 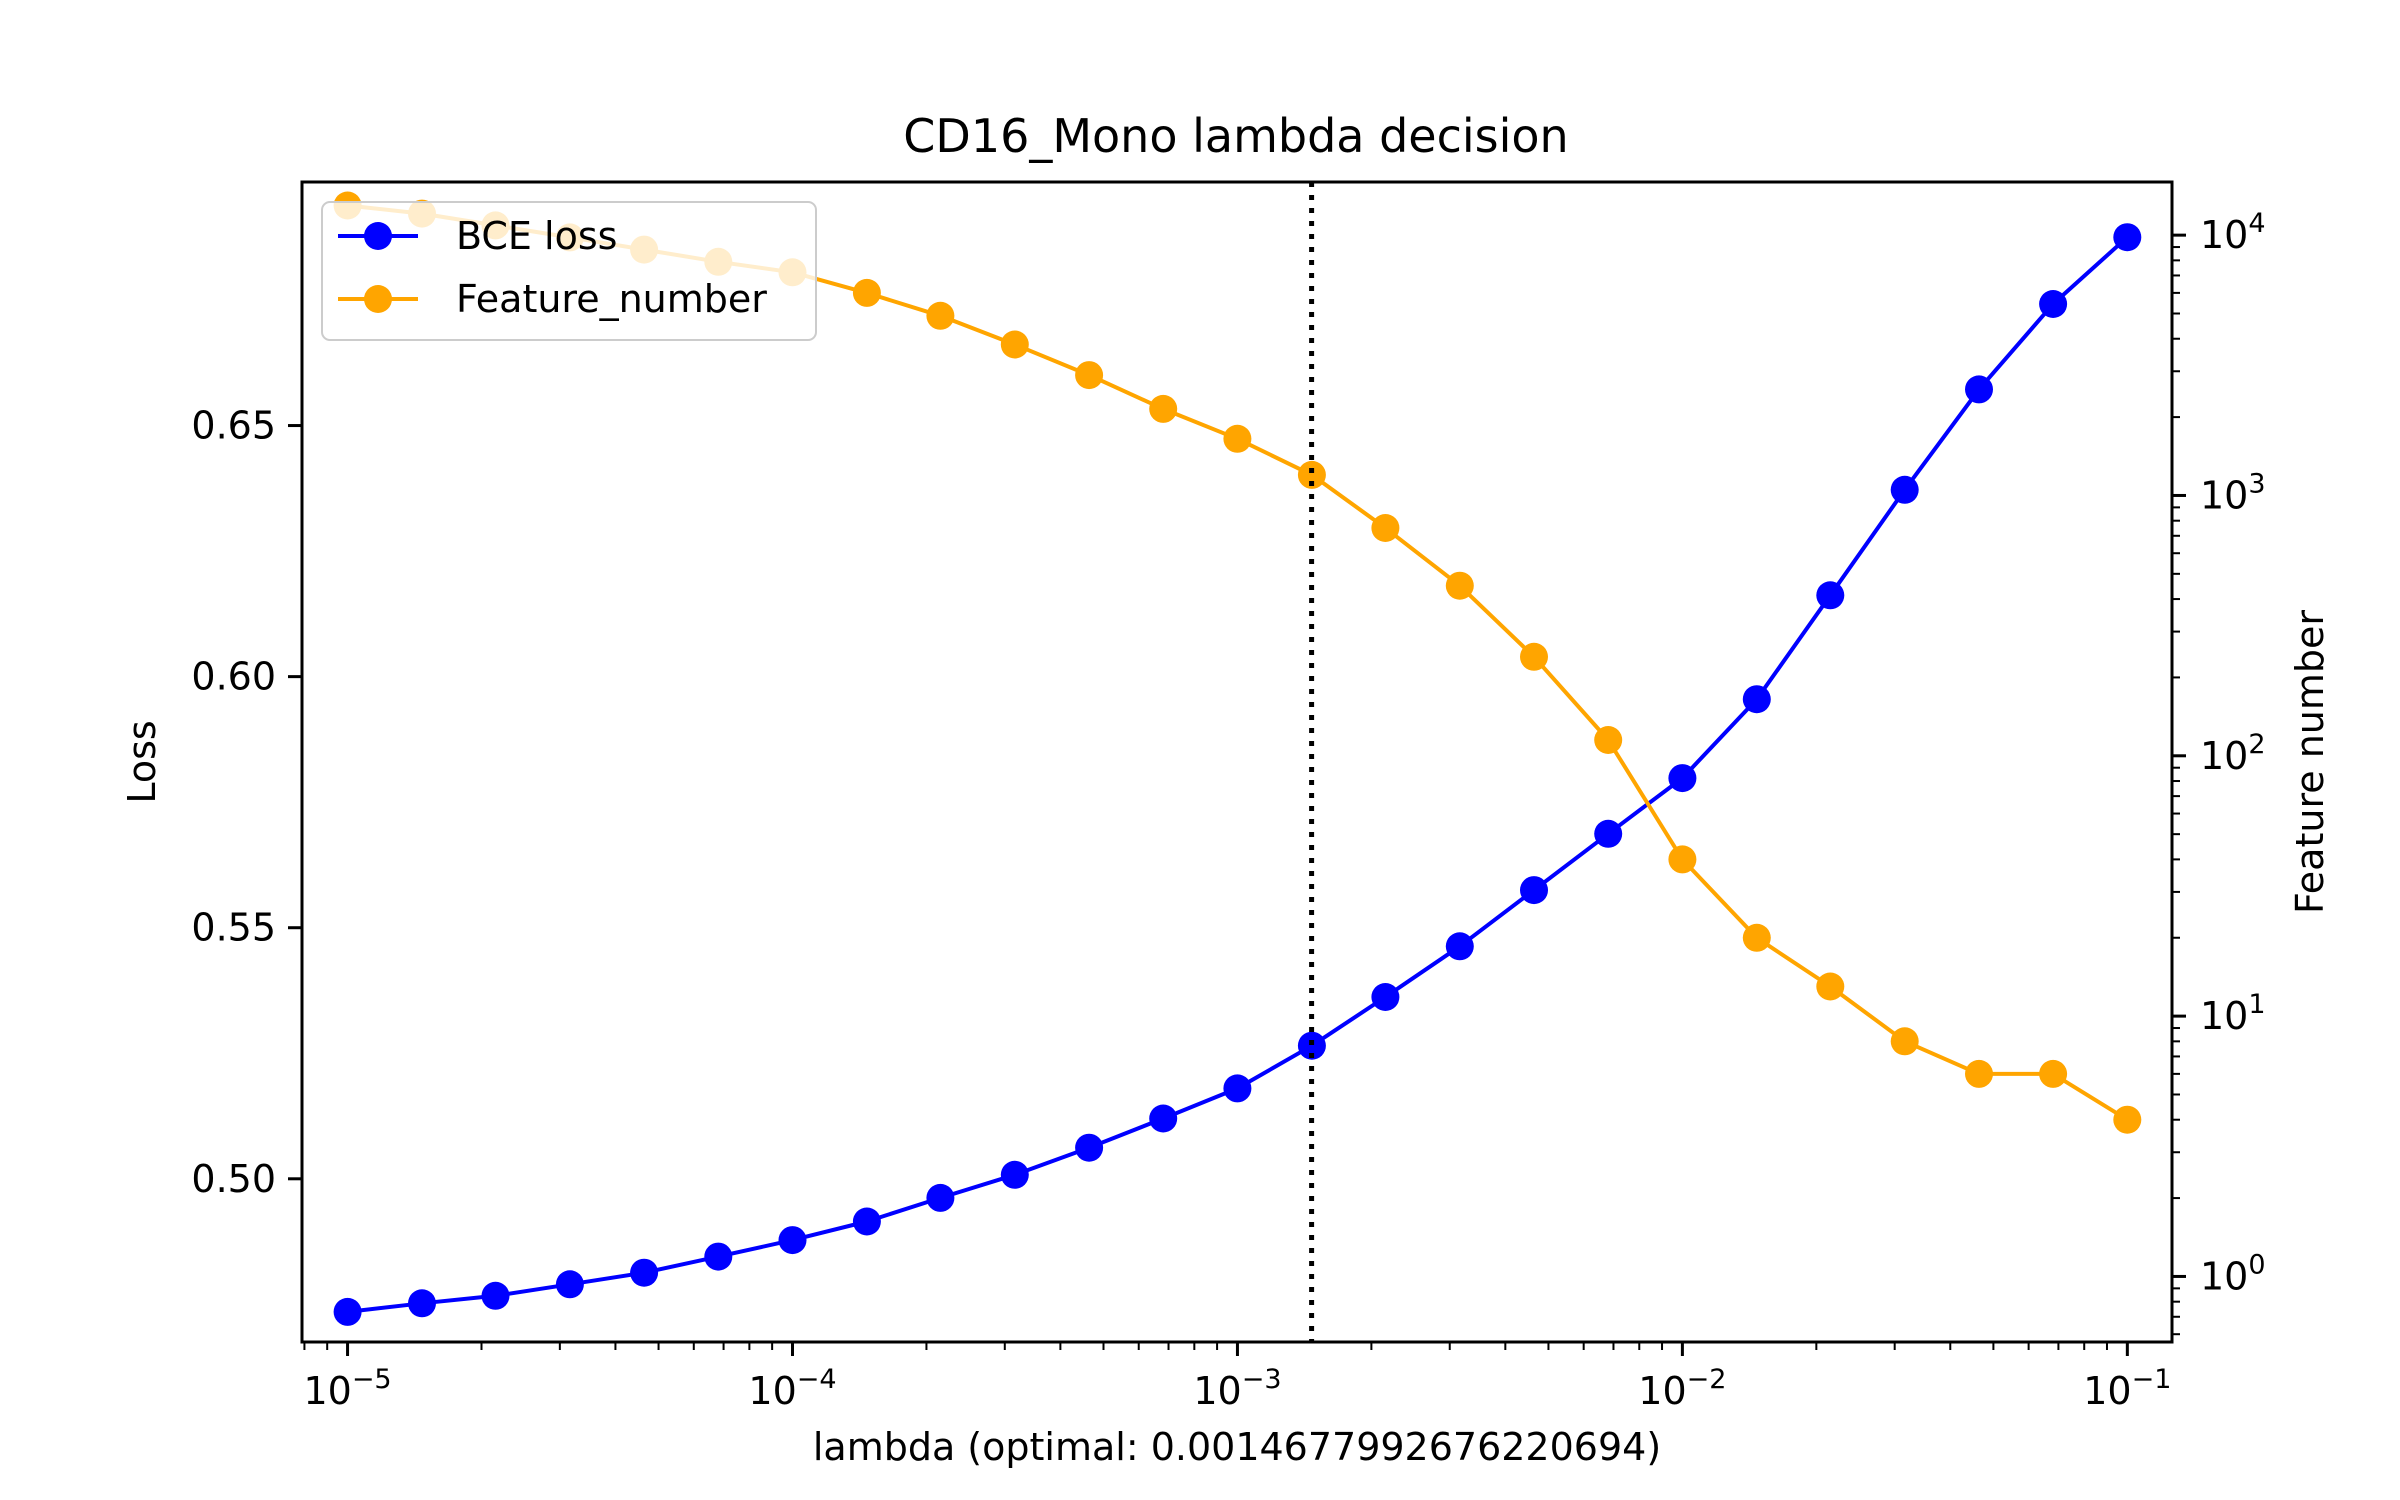 What do you see at coordinates (2233, 753) in the screenshot?
I see `y2-tick-label: 10²` at bounding box center [2233, 753].